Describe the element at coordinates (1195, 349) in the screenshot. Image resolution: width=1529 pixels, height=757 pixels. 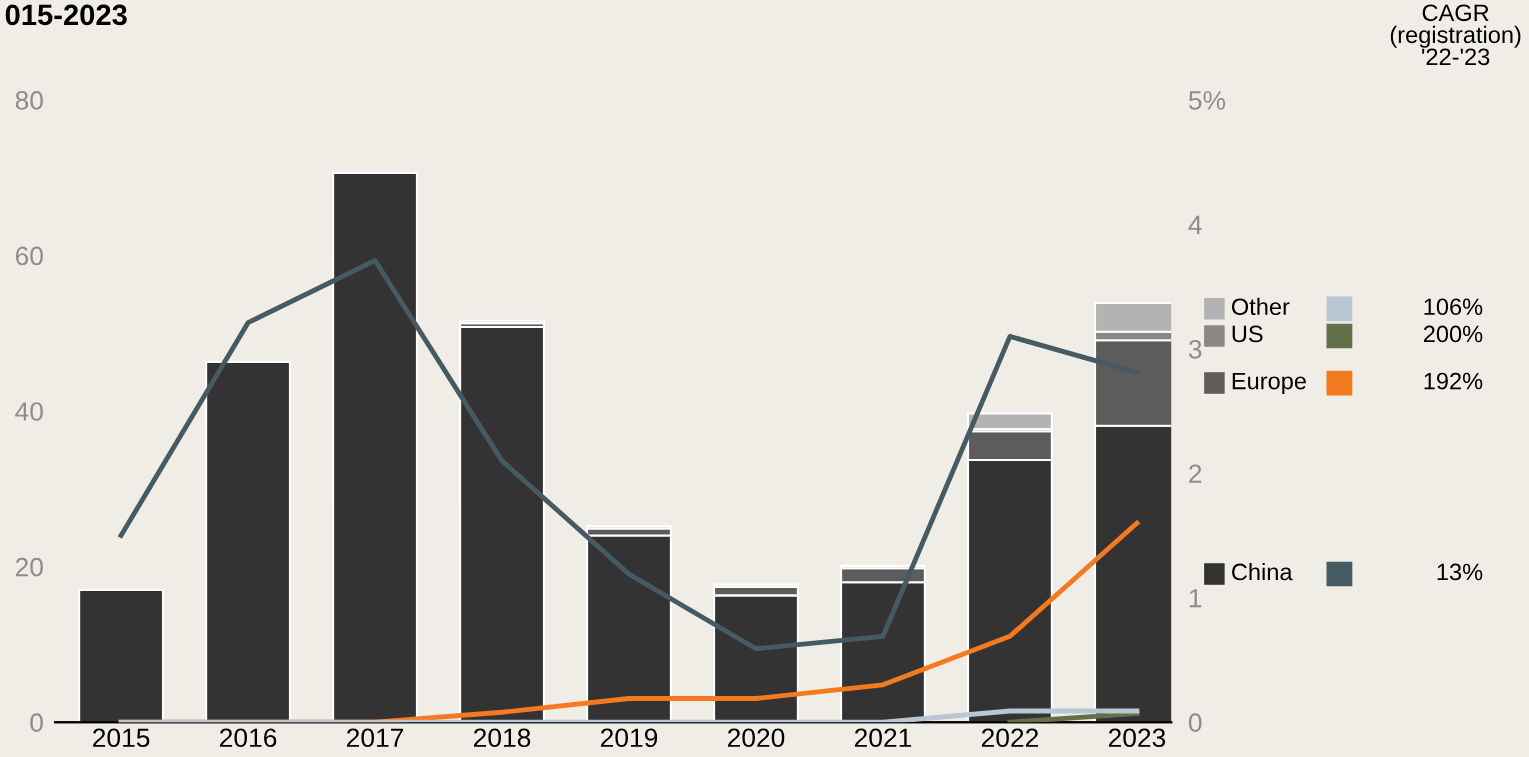
I see `y2-tick-label: 3` at that location.